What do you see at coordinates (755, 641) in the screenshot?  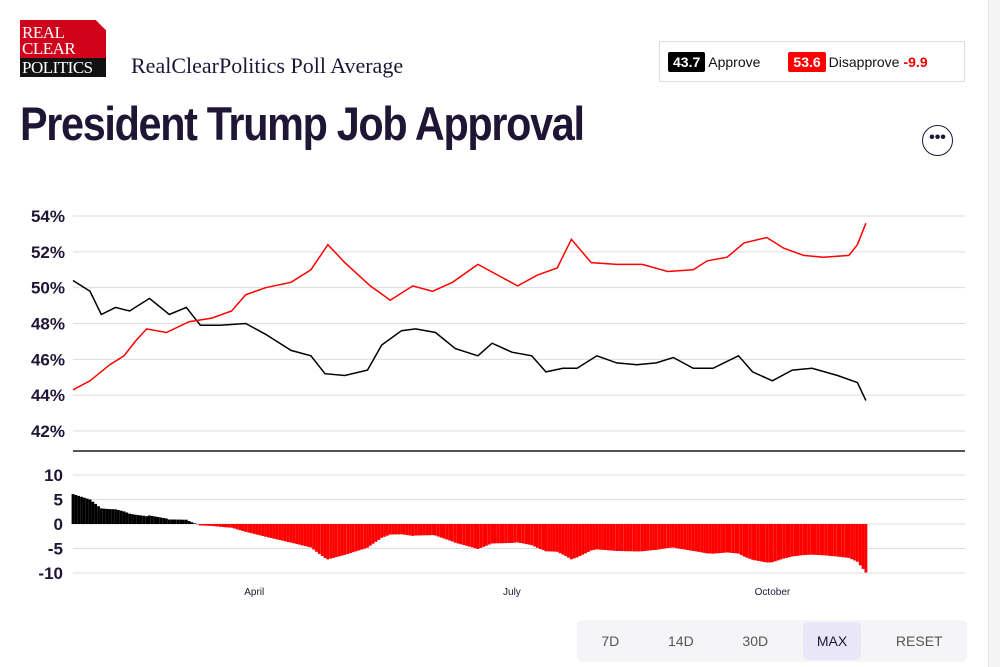 I see `range-30d-button: 30D` at bounding box center [755, 641].